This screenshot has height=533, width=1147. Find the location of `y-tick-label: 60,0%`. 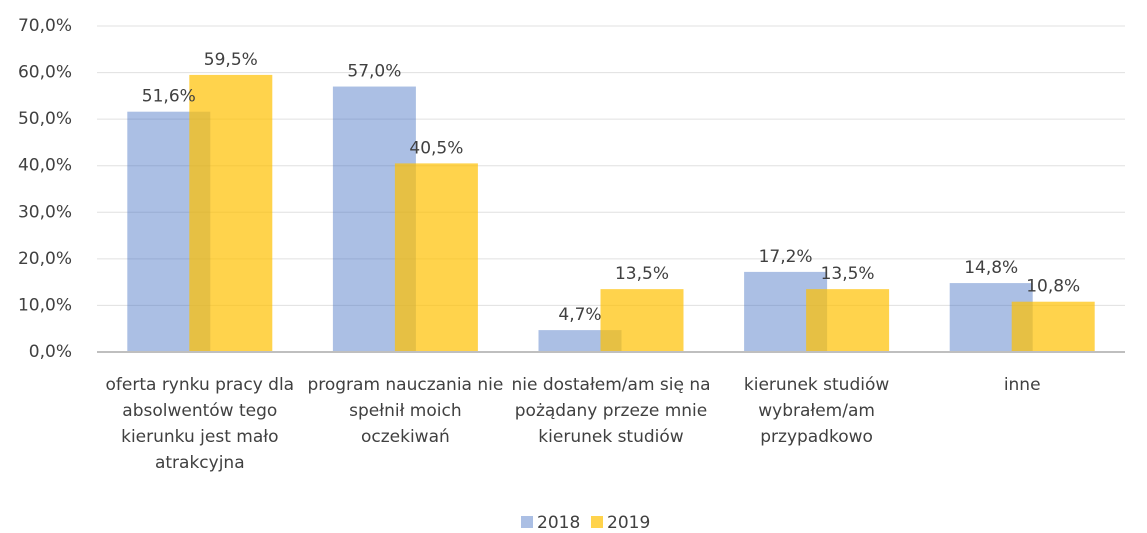

y-tick-label: 60,0% is located at coordinates (45, 73).